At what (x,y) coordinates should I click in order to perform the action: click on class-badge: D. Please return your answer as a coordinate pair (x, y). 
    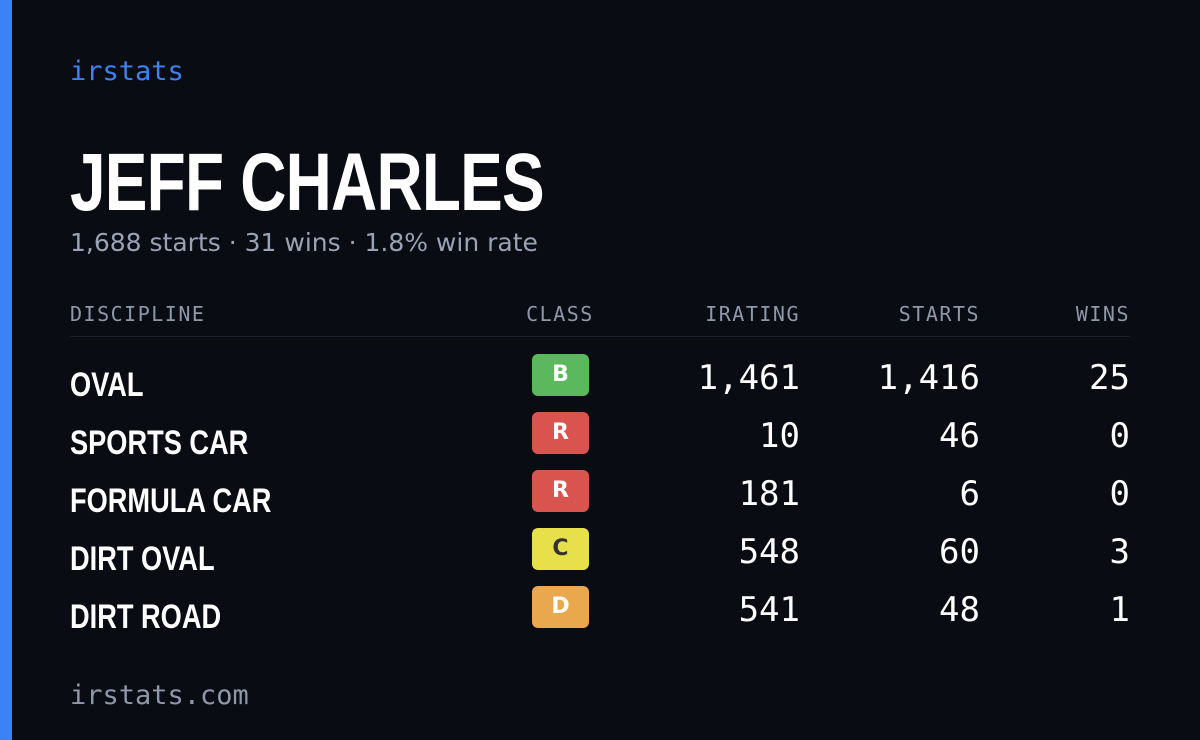
    Looking at the image, I should click on (560, 607).